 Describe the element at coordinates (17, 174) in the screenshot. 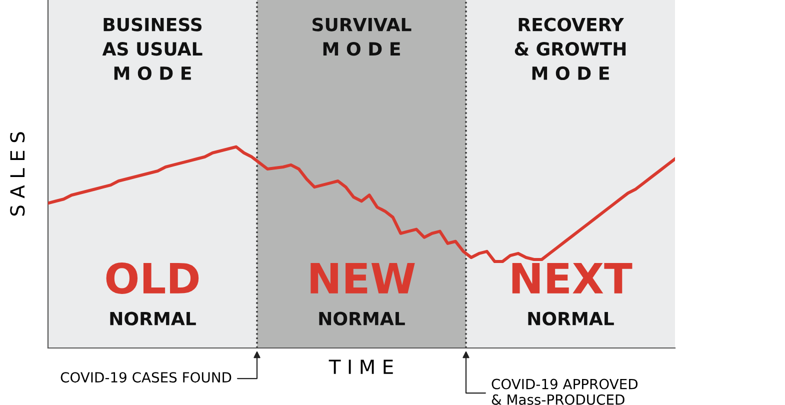

I see `y-axis-title: S A L E S` at that location.